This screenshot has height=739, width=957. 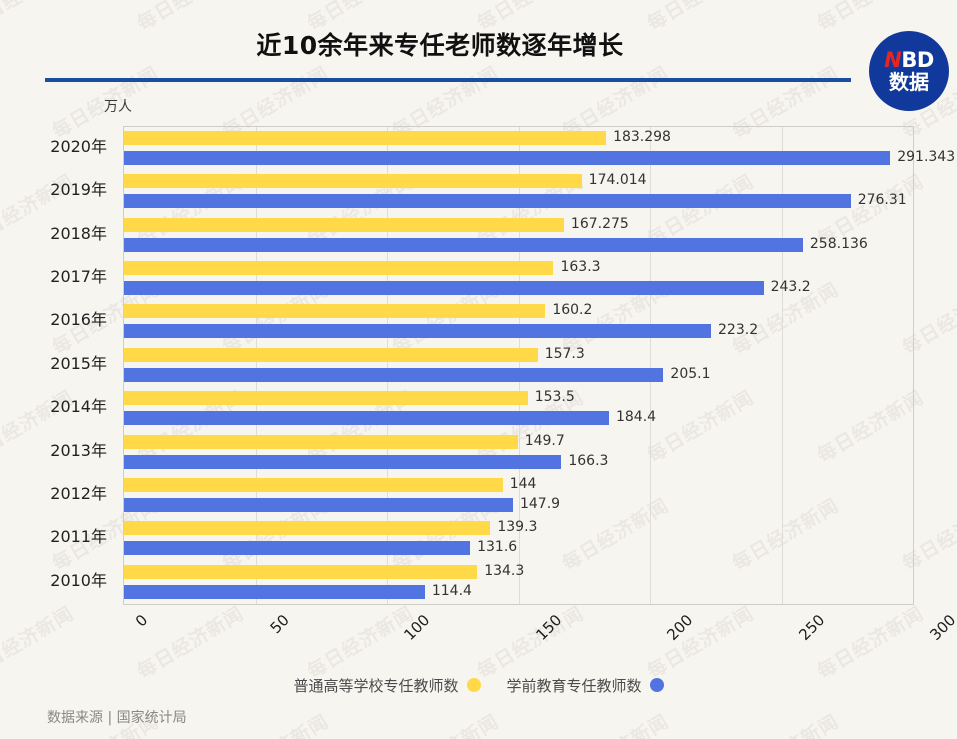 What do you see at coordinates (78, 493) in the screenshot?
I see `y-axis-tick-label: 2012年` at bounding box center [78, 493].